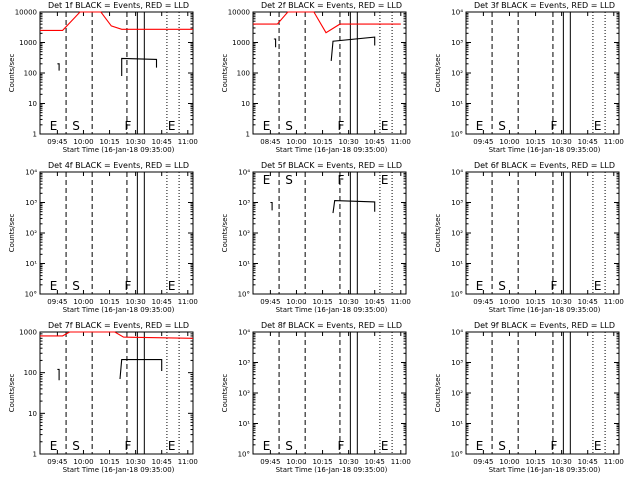  I want to click on panel-title: Det 4f BLACK = Events, RED = LLD, so click(118, 165).